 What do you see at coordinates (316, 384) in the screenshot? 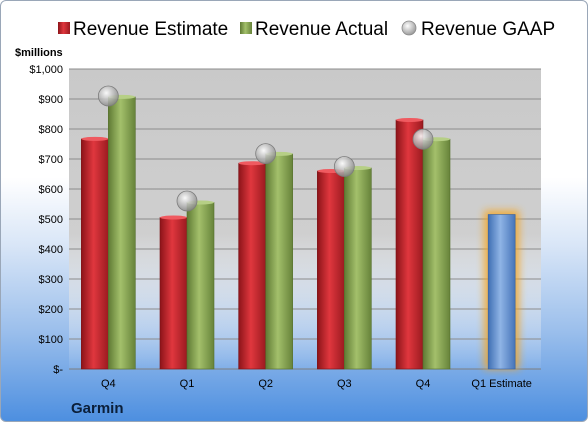
I see `x-axis-ticks: Q4 Q1 Q2 Q3 Q4 Q1 Estimate` at bounding box center [316, 384].